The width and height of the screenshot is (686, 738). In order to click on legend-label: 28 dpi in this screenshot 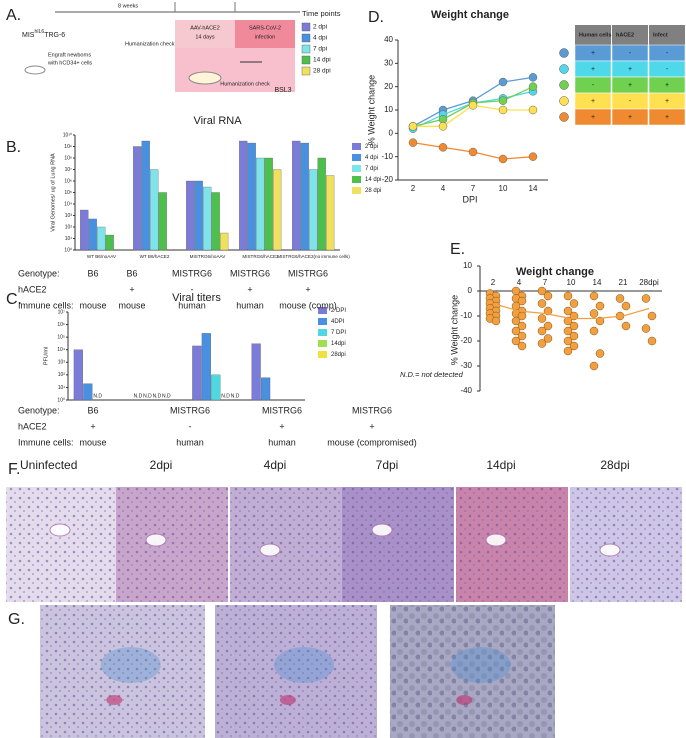, I will do `click(373, 191)`.